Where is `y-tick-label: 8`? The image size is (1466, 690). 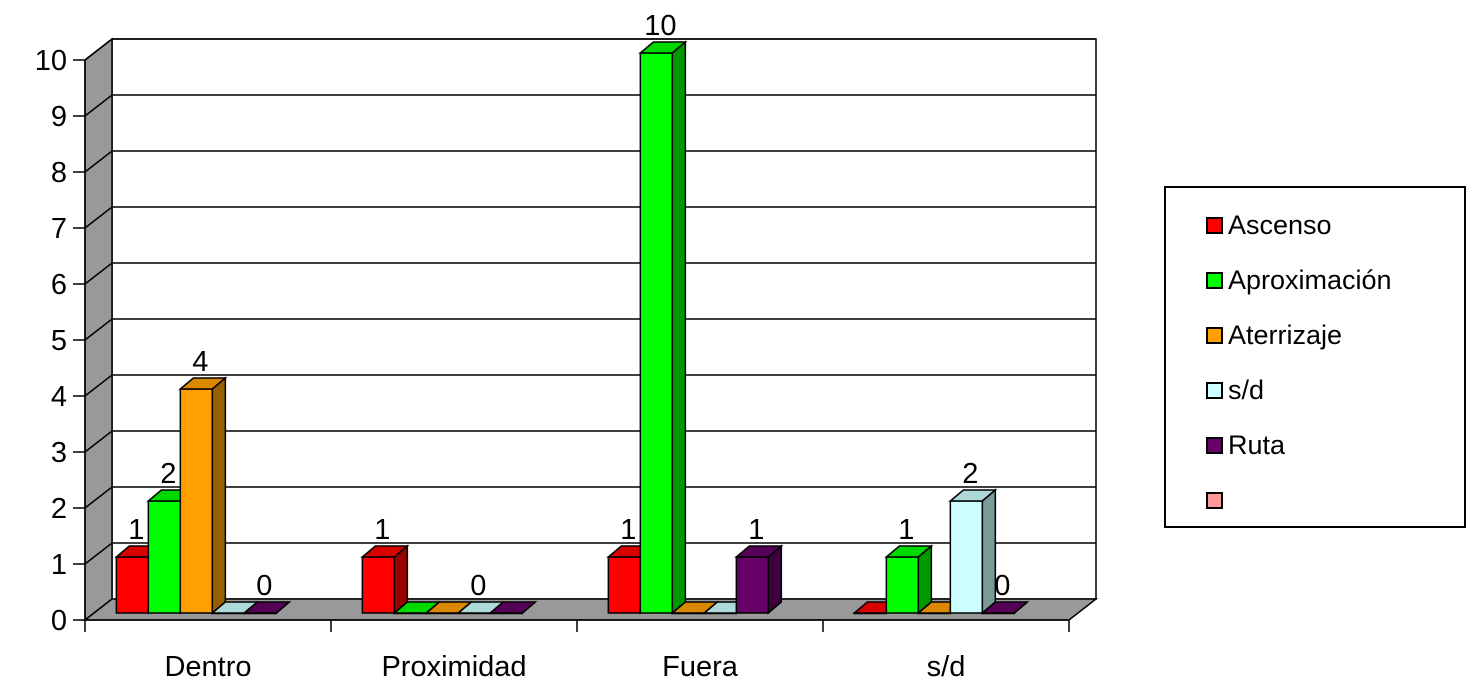 y-tick-label: 8 is located at coordinates (59, 173).